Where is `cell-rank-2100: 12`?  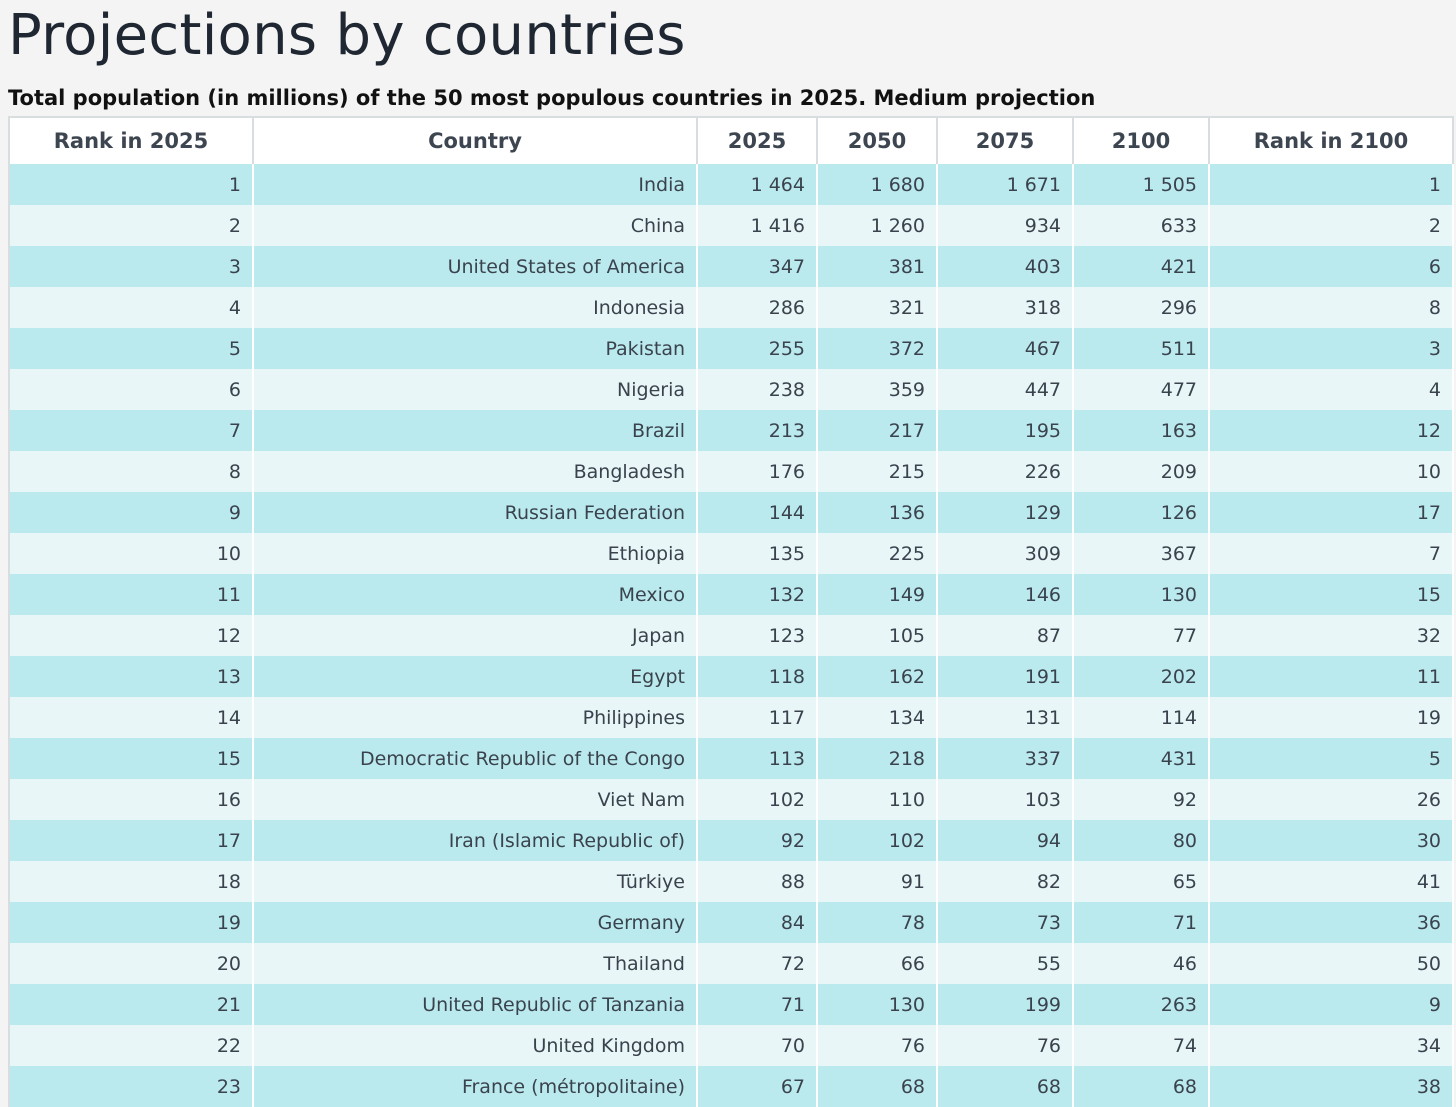 cell-rank-2100: 12 is located at coordinates (1331, 430).